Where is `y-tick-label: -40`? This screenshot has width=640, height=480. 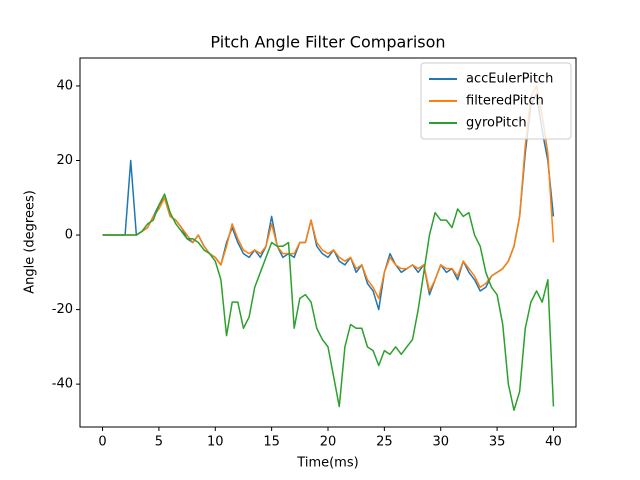
y-tick-label: -40 is located at coordinates (62, 384).